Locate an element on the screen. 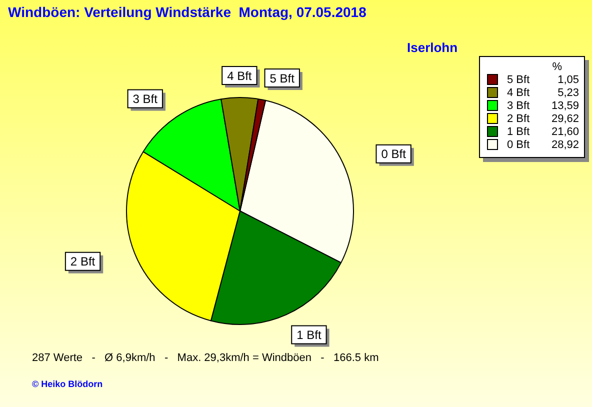 Image resolution: width=592 pixels, height=407 pixels. slice-label: 3 Bft is located at coordinates (145, 99).